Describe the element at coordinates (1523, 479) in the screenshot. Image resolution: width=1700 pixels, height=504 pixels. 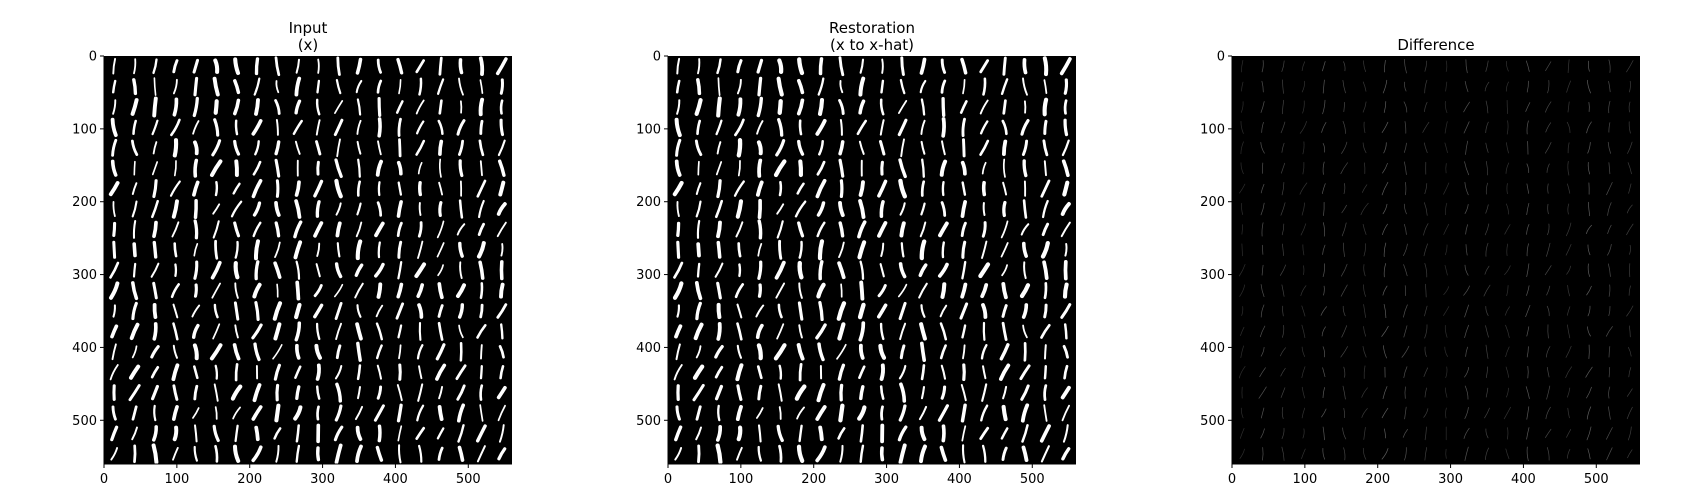
I see `x-tick-label: 400` at that location.